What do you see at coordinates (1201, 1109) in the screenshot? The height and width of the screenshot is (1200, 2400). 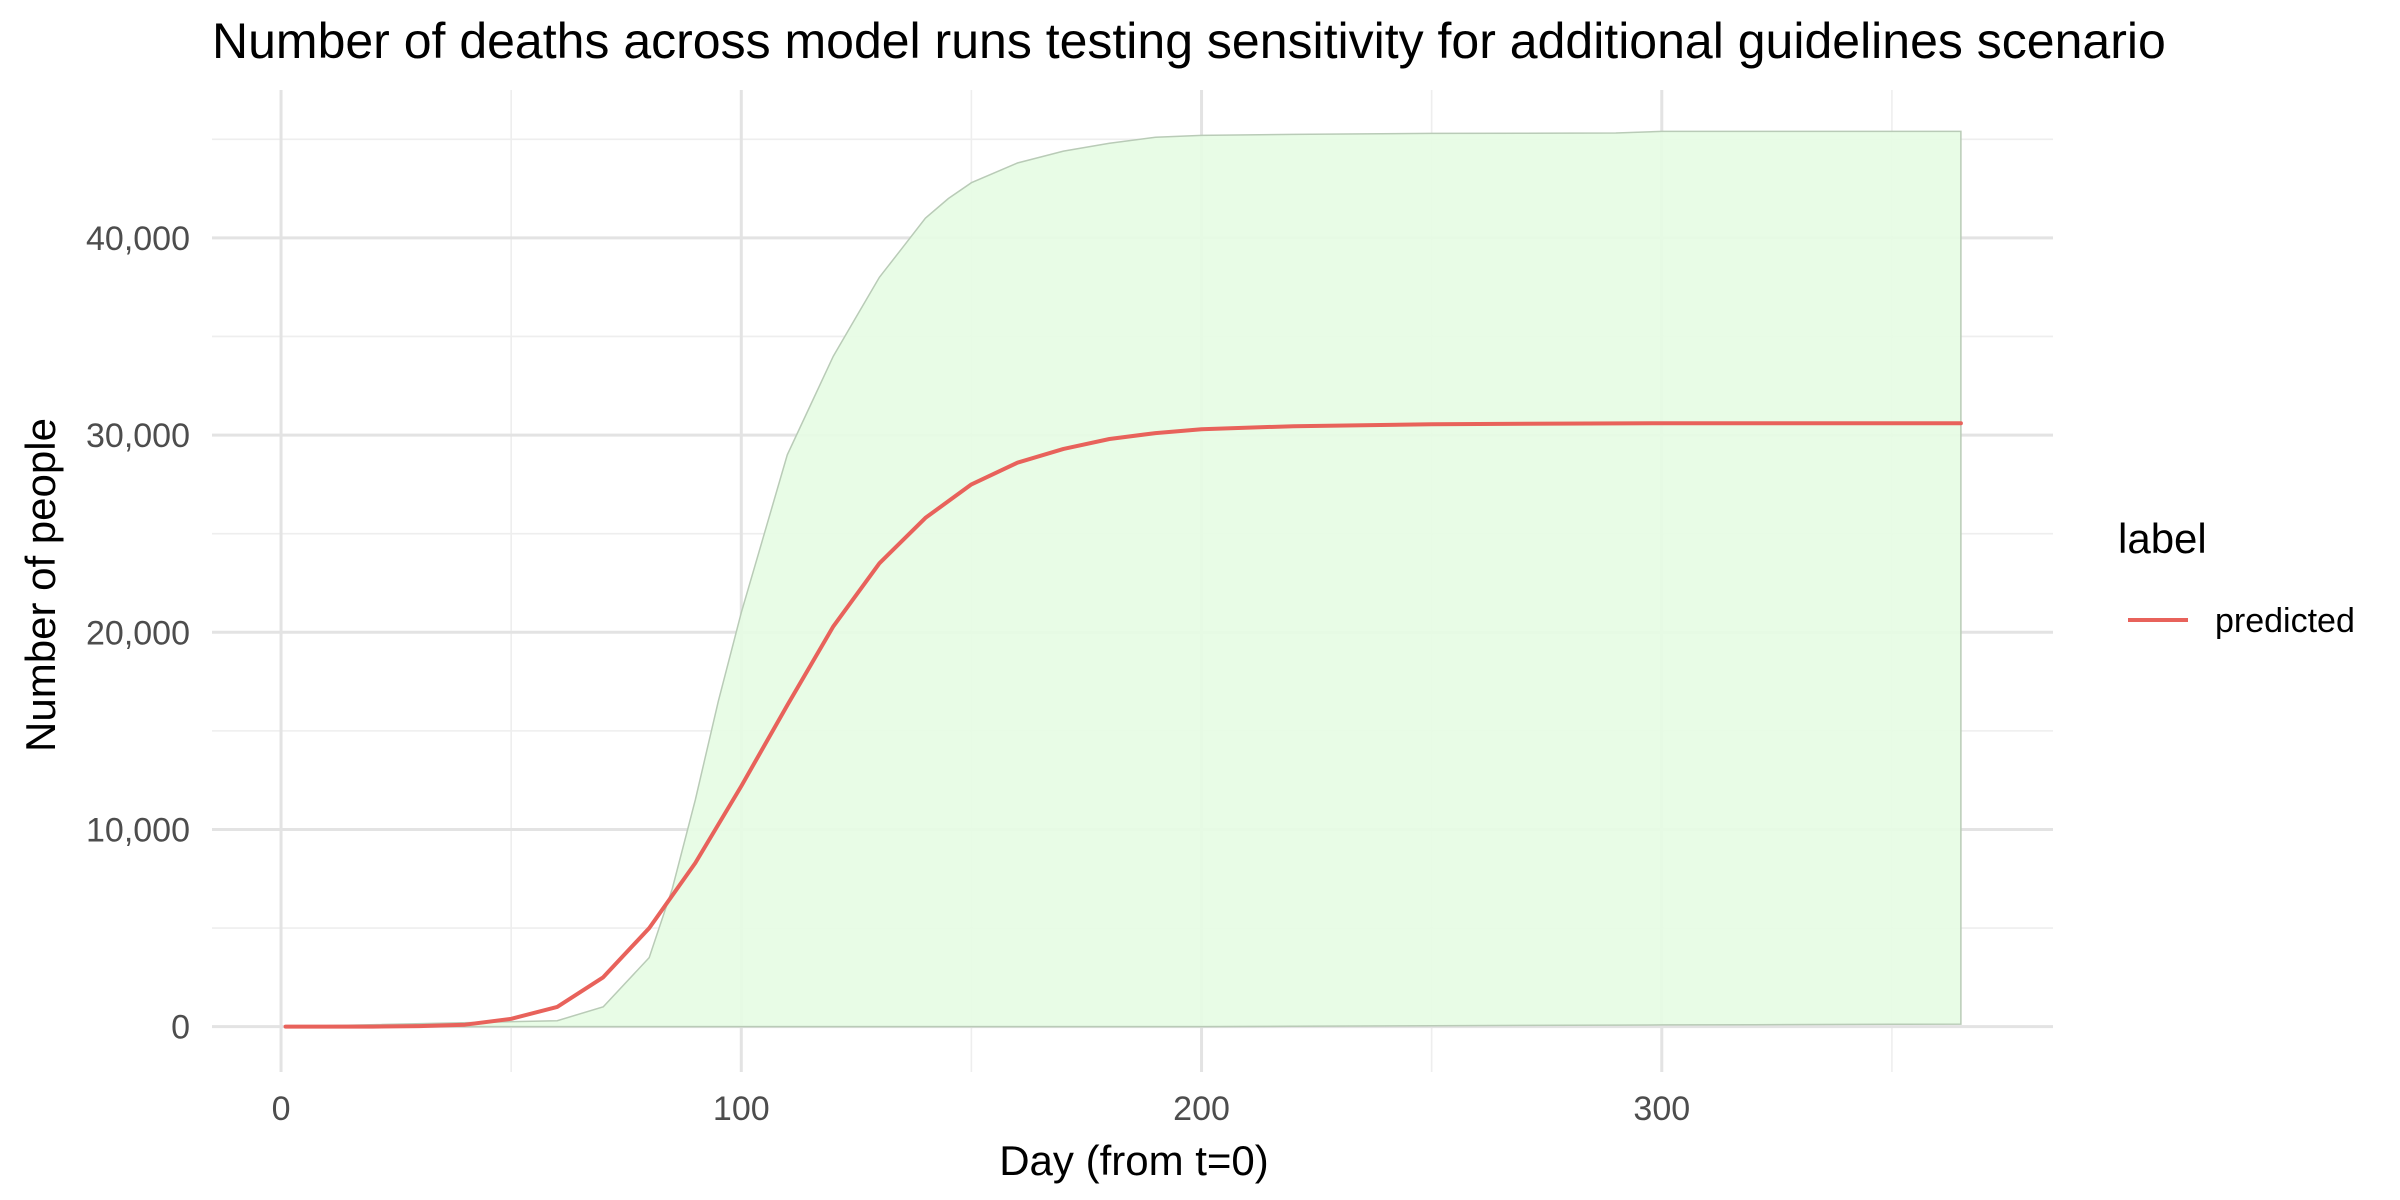 I see `x-tick-label: 200` at bounding box center [1201, 1109].